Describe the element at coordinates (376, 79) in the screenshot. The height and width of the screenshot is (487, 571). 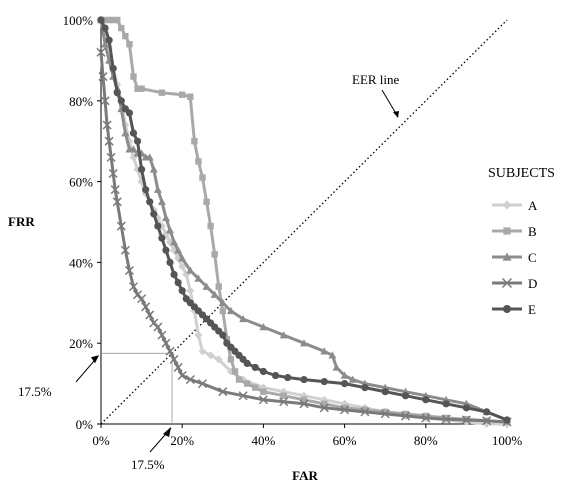
I see `eer-line-label: EER line` at that location.